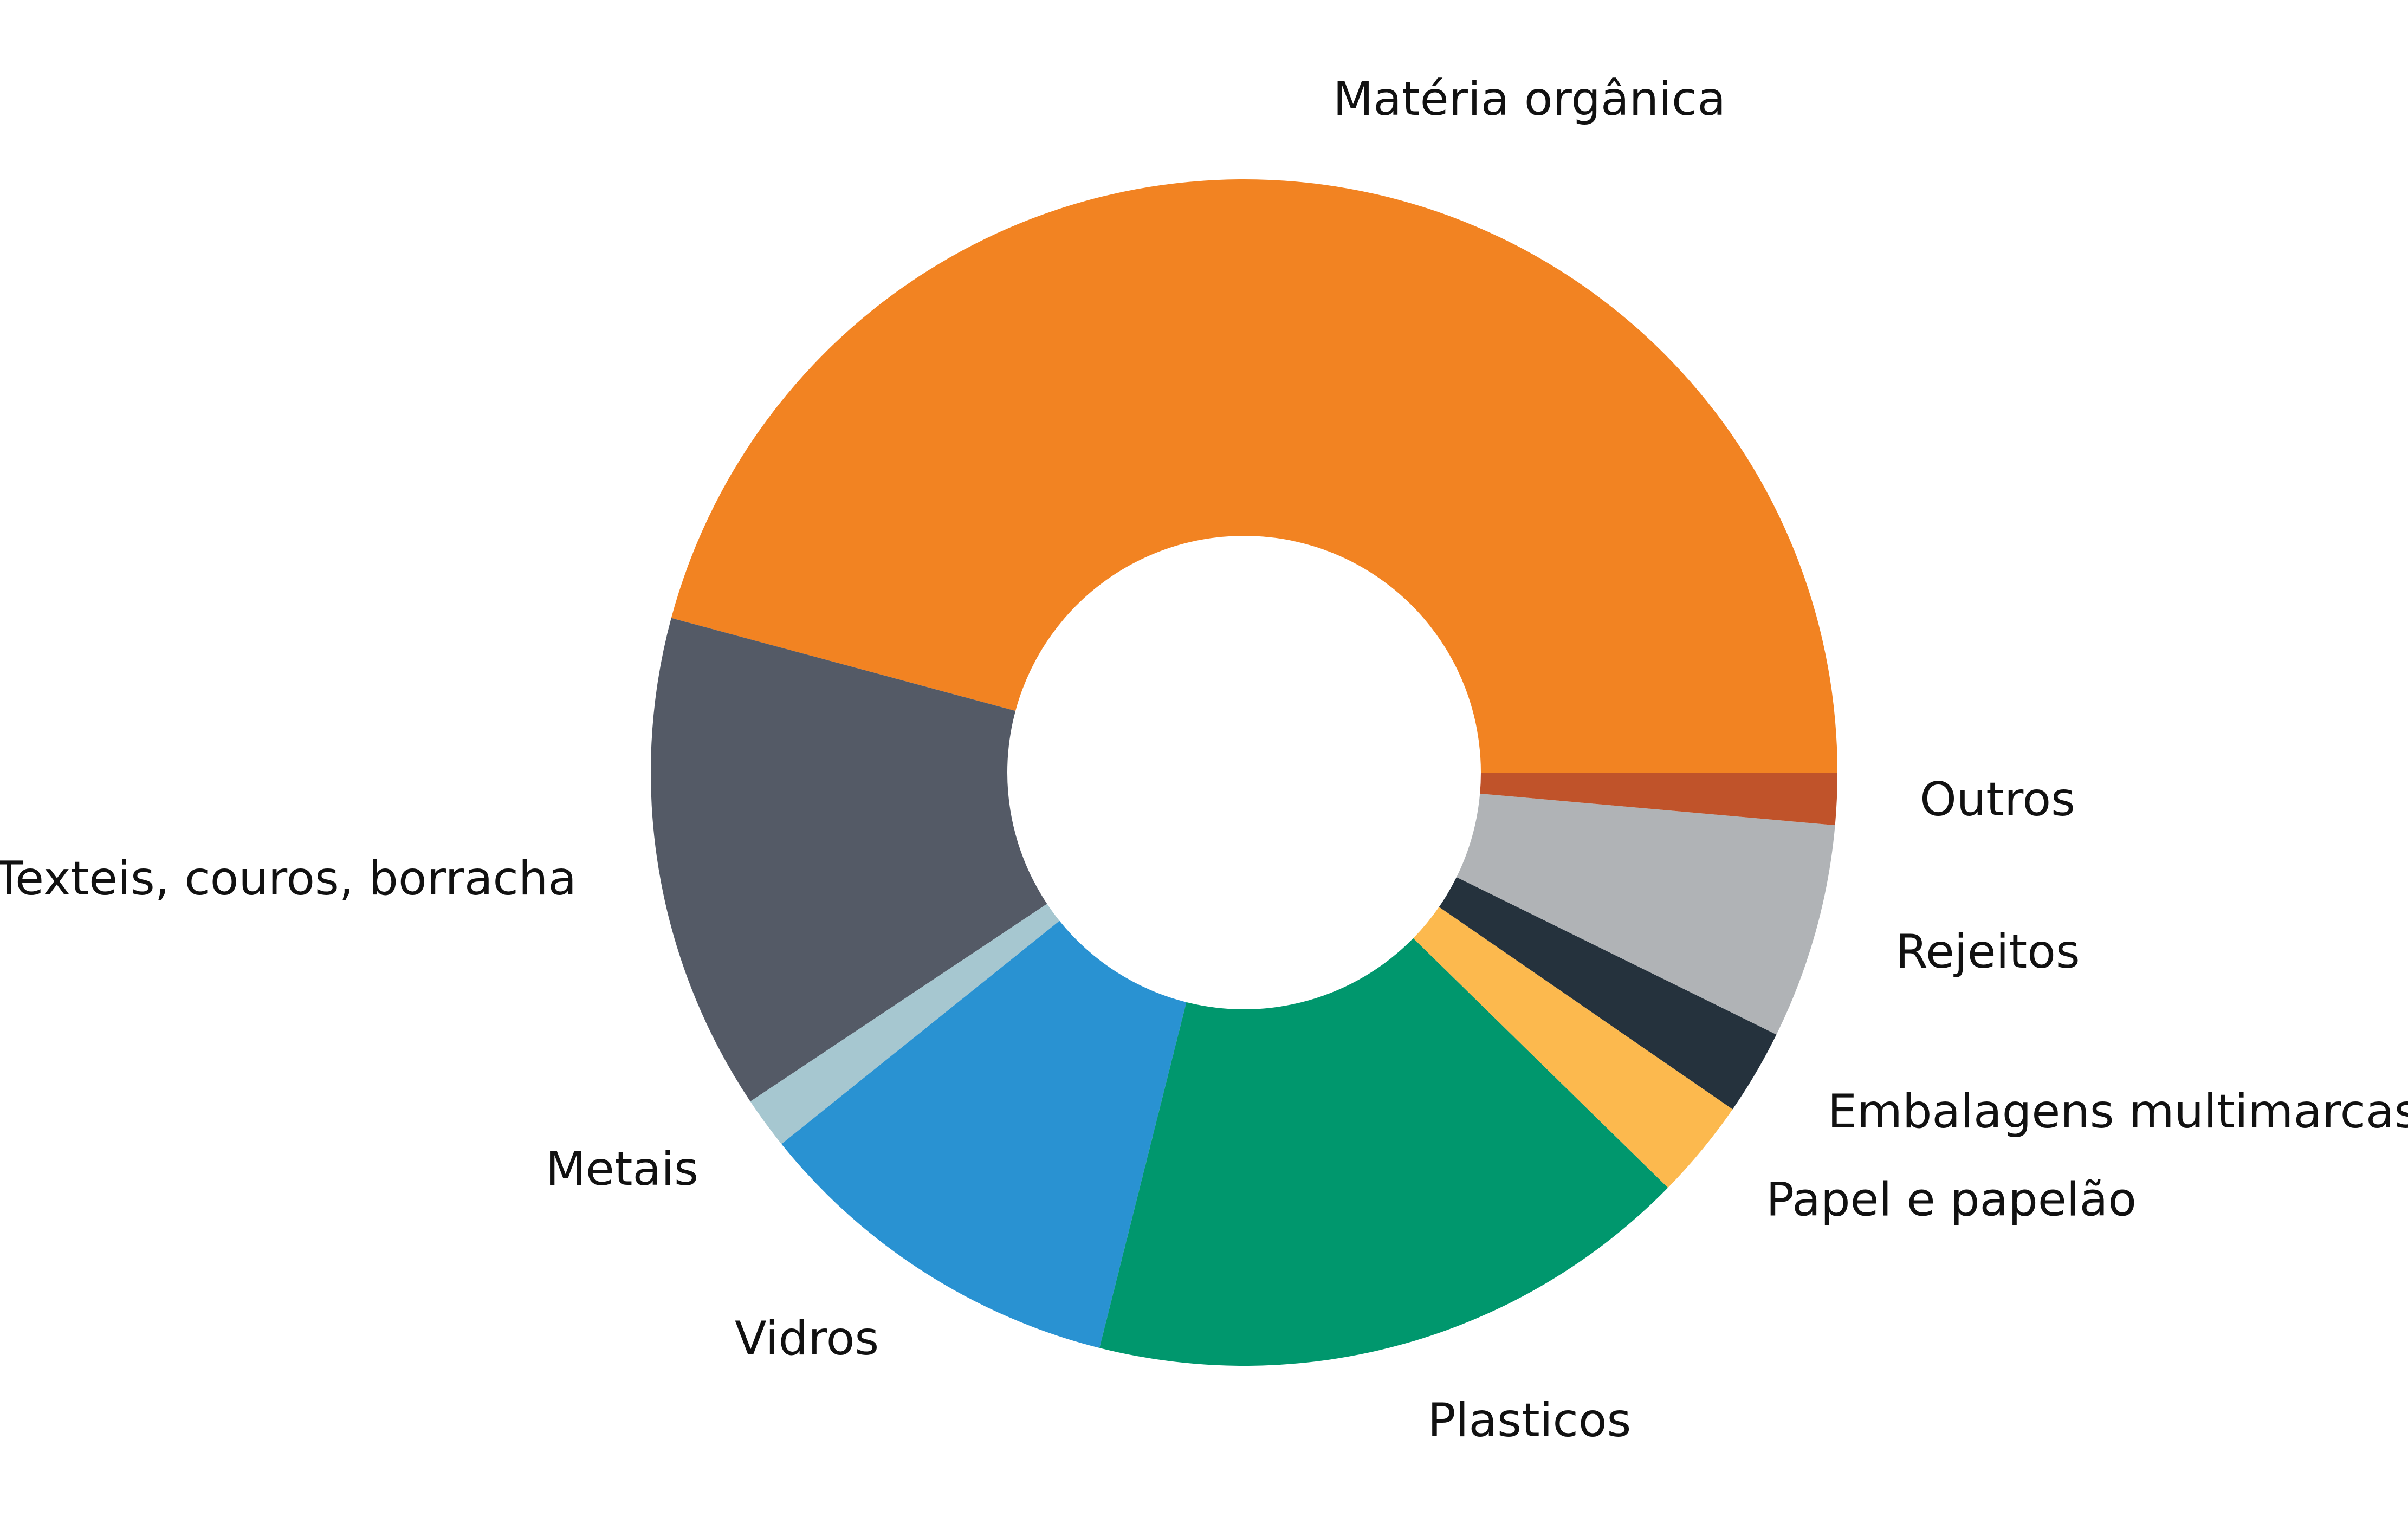 Image resolution: width=2408 pixels, height=1537 pixels. What do you see at coordinates (807, 1339) in the screenshot?
I see `label-vidros: Vidros` at bounding box center [807, 1339].